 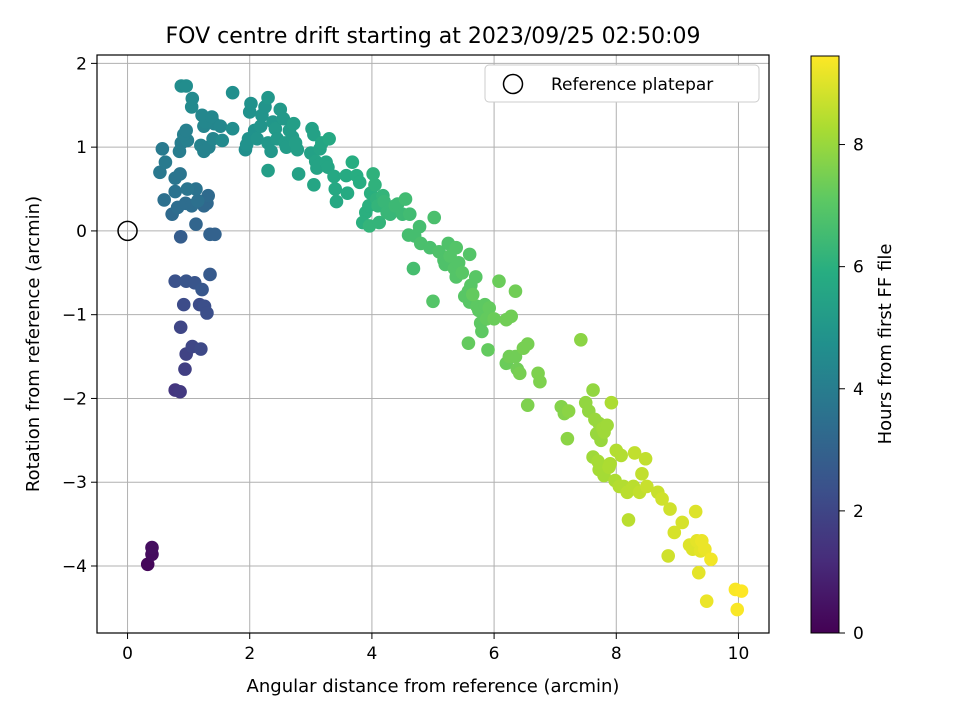 What do you see at coordinates (74, 567) in the screenshot?
I see `y-tick-label: −4` at bounding box center [74, 567].